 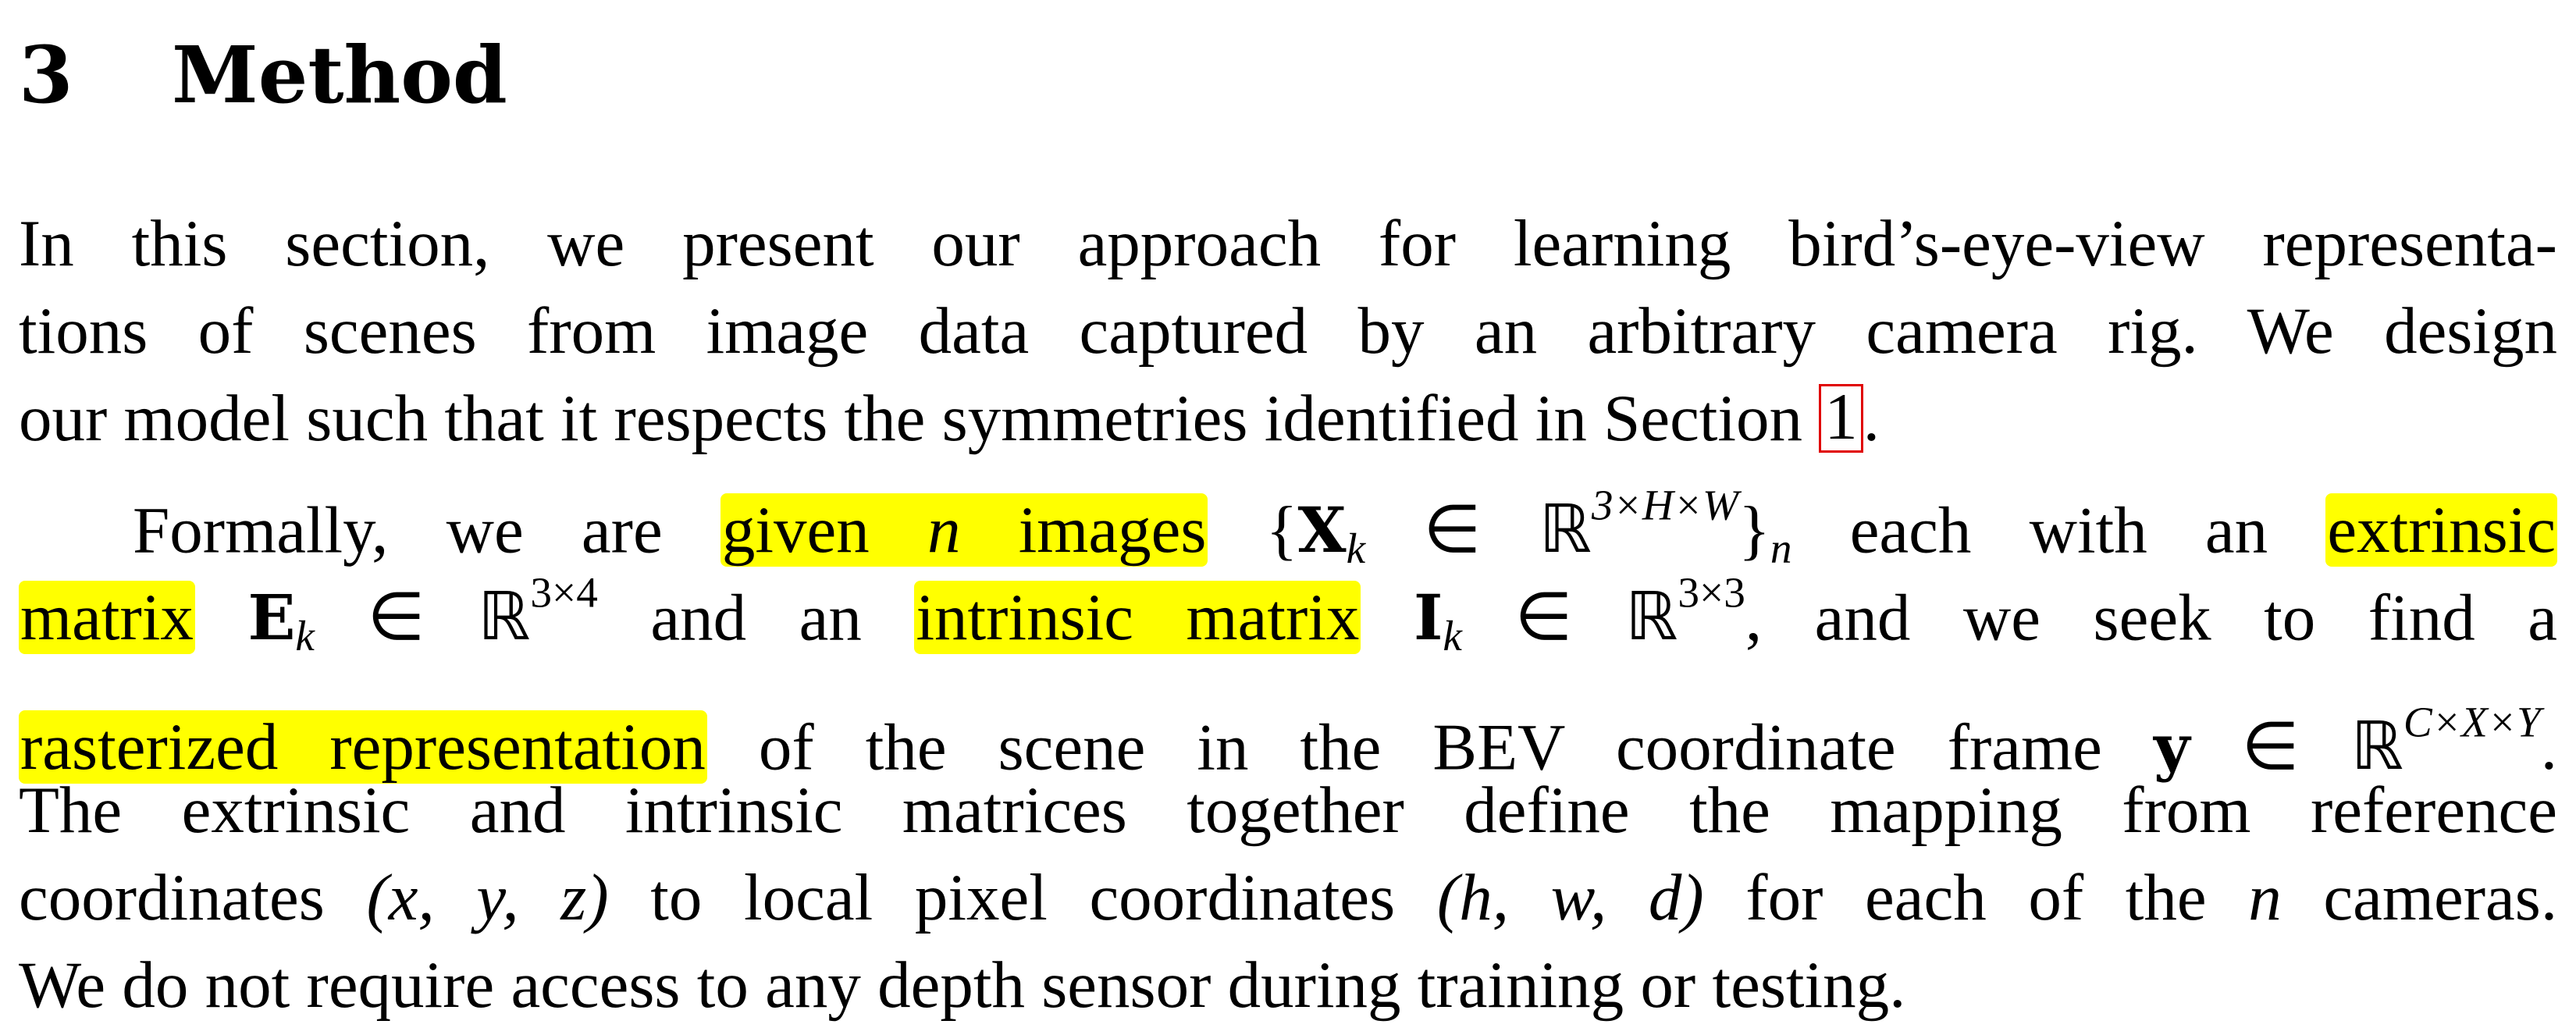 I want to click on y-symbol: y, so click(x=2171, y=747).